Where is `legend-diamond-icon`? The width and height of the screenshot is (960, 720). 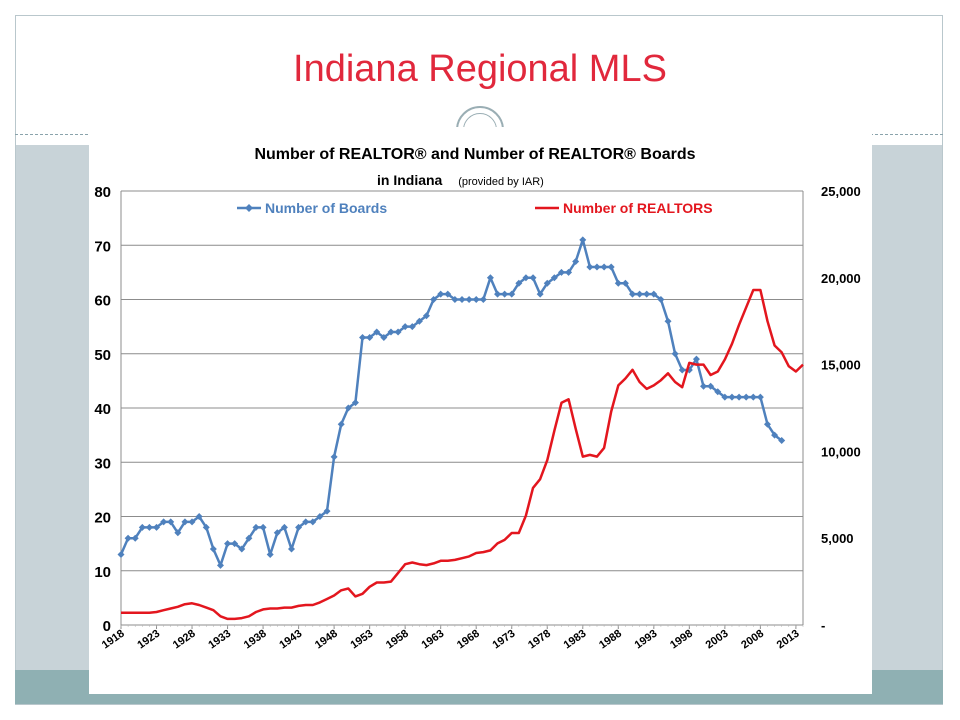 legend-diamond-icon is located at coordinates (249, 208).